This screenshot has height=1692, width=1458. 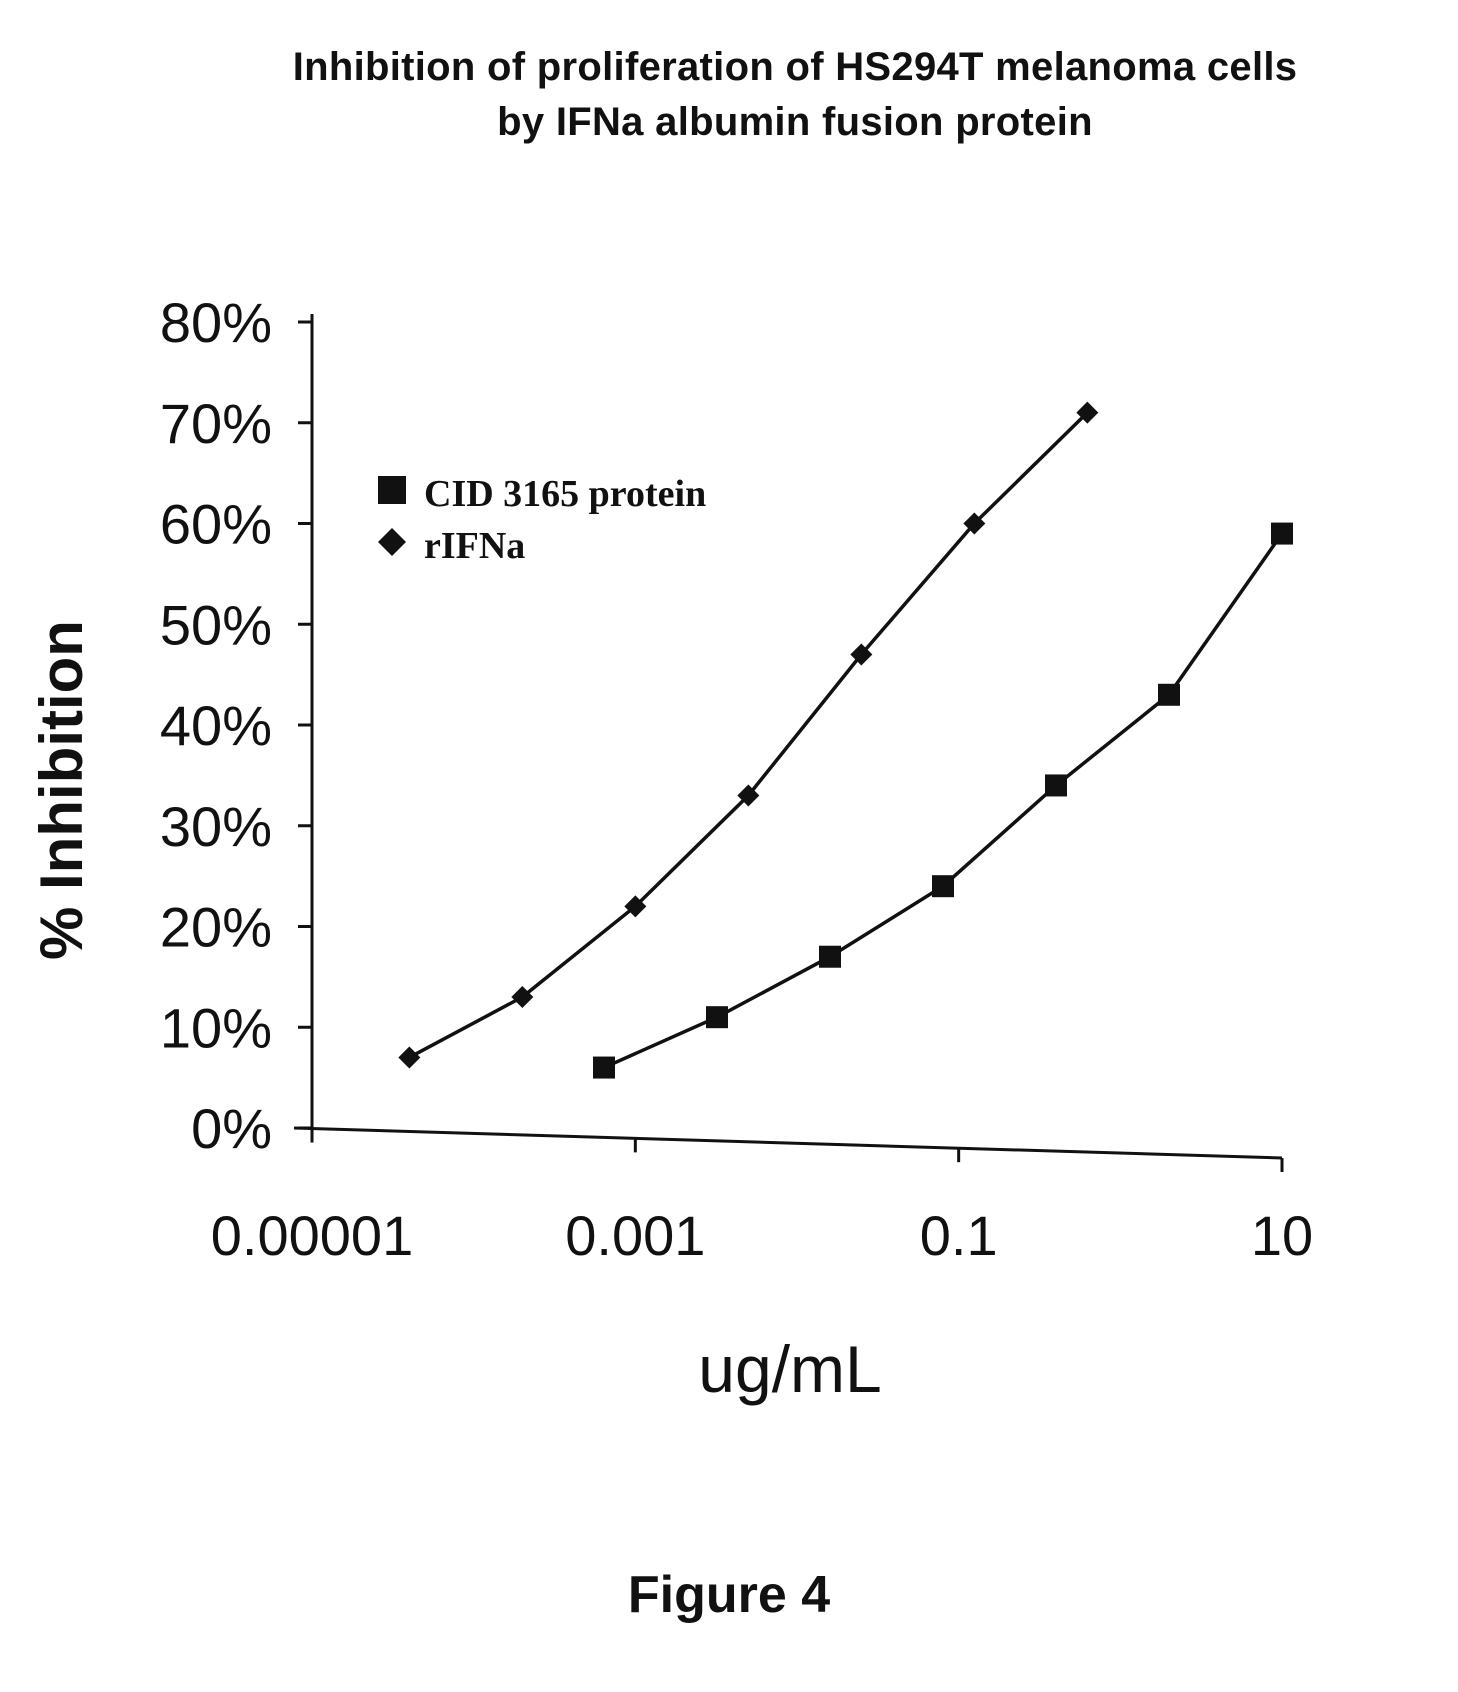 What do you see at coordinates (762, 1198) in the screenshot?
I see `x-axis-ticks: 0.00001 0.001 0.1 10` at bounding box center [762, 1198].